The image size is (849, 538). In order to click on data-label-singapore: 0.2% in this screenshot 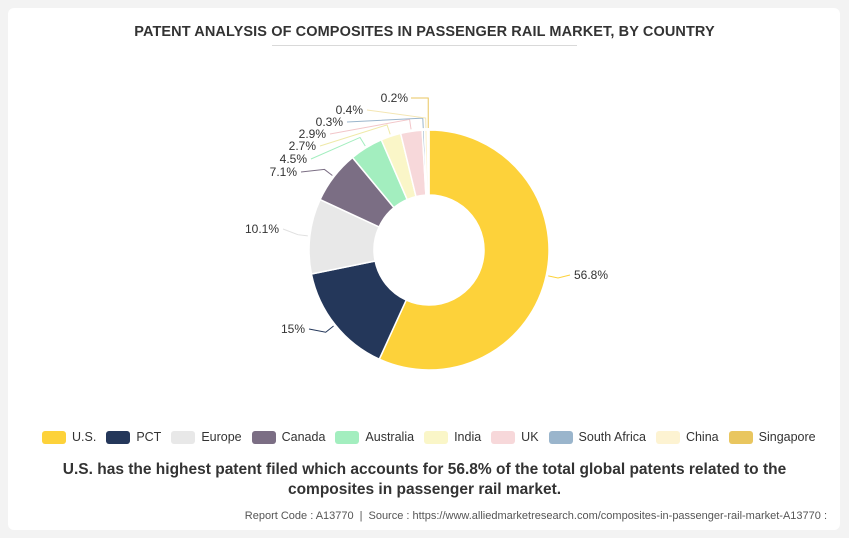, I will do `click(395, 98)`.